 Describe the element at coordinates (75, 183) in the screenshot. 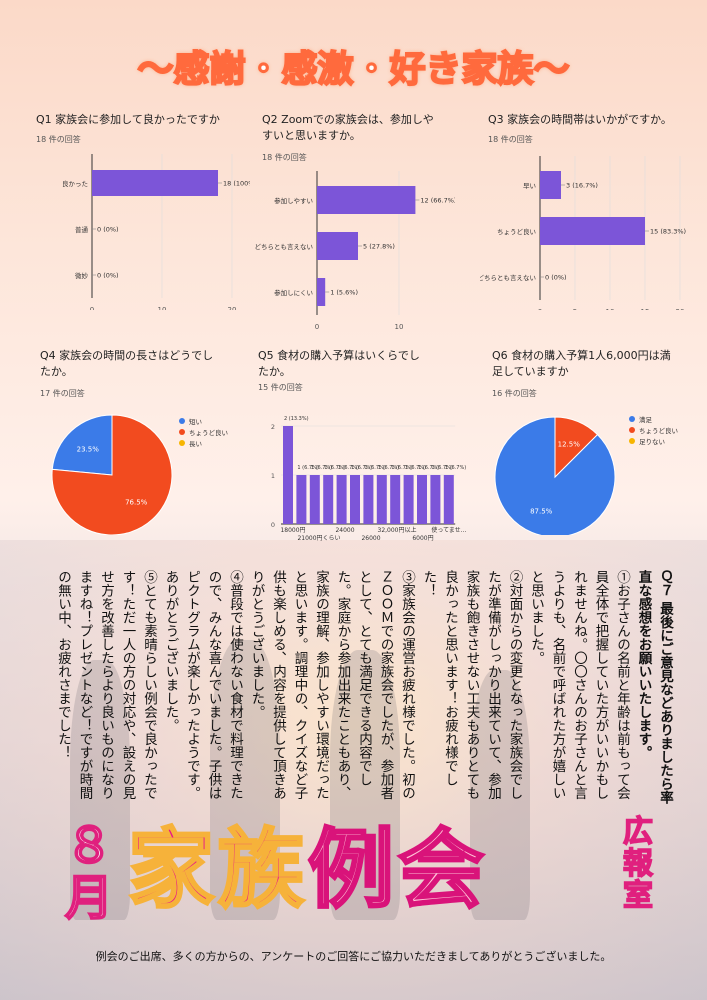

I see `category-label: 良かった` at that location.